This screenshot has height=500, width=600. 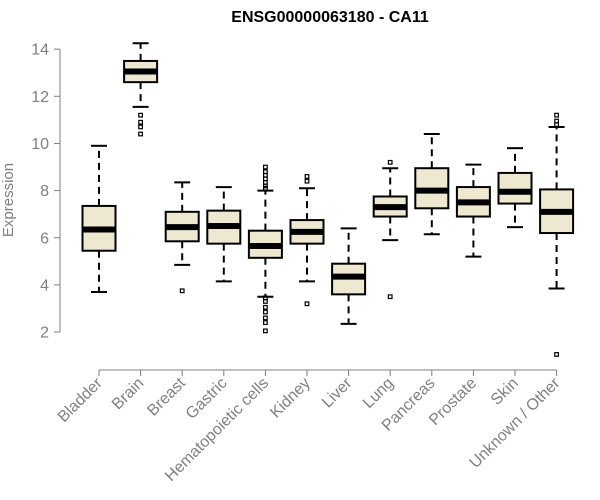 What do you see at coordinates (44, 285) in the screenshot?
I see `y-tick-label: 4` at bounding box center [44, 285].